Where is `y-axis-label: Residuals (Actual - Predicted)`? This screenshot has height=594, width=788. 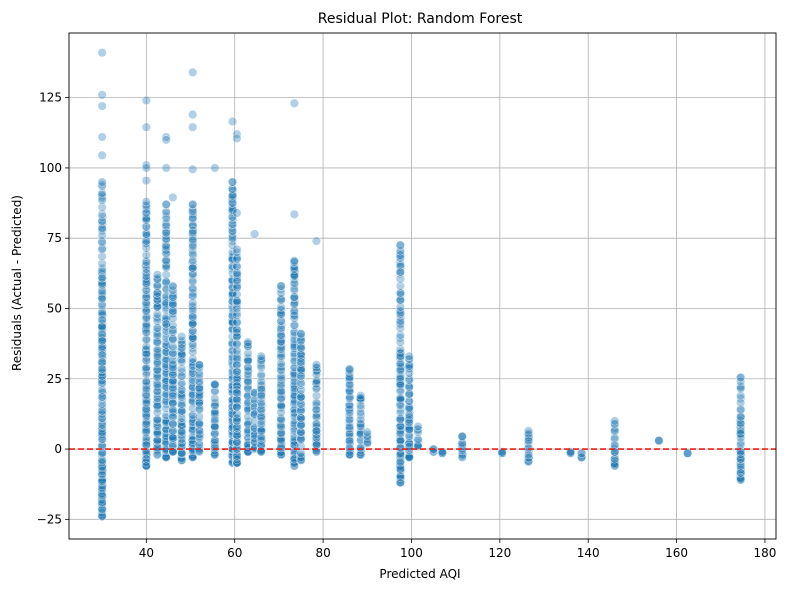 y-axis-label: Residuals (Actual - Predicted) is located at coordinates (17, 283).